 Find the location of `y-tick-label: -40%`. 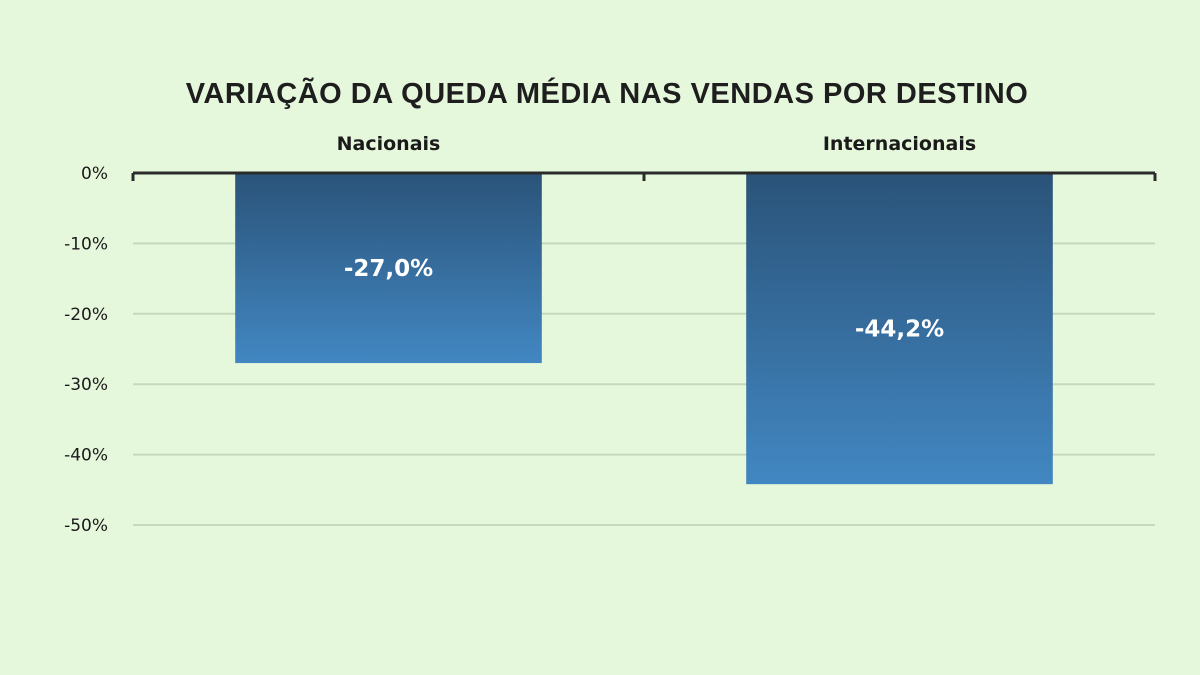

y-tick-label: -40% is located at coordinates (86, 456).